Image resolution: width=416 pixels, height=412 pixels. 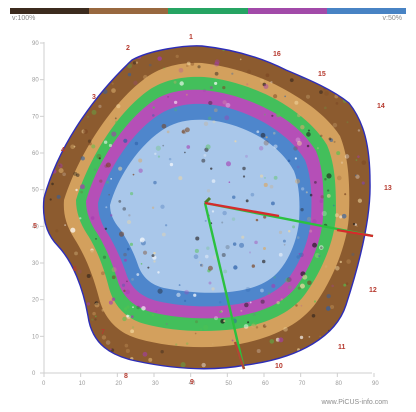 What do you see at coordinates (375, 384) in the screenshot?
I see `x-tick-label: 90` at bounding box center [375, 384].